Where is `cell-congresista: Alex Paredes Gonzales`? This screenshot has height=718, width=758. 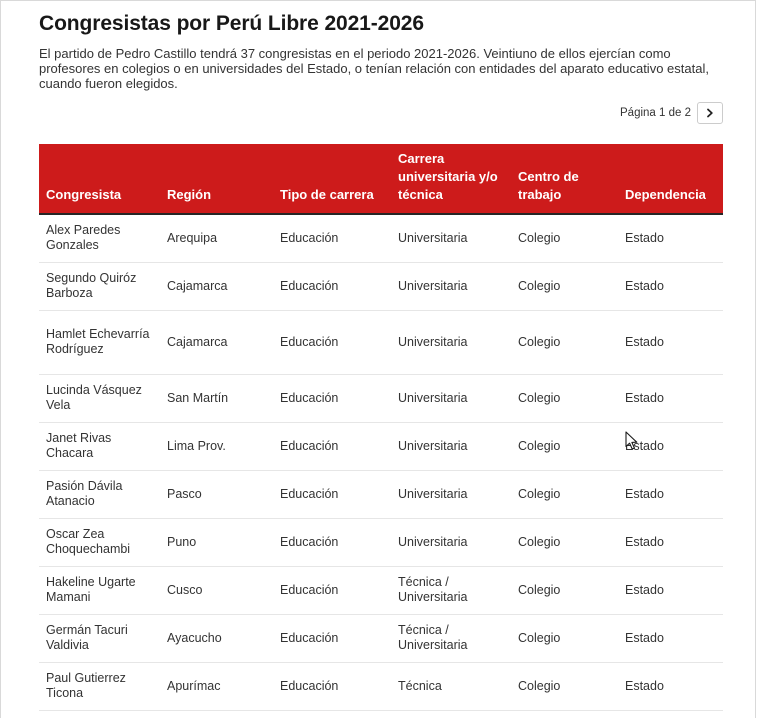
cell-congresista: Alex Paredes Gonzales is located at coordinates (99, 238).